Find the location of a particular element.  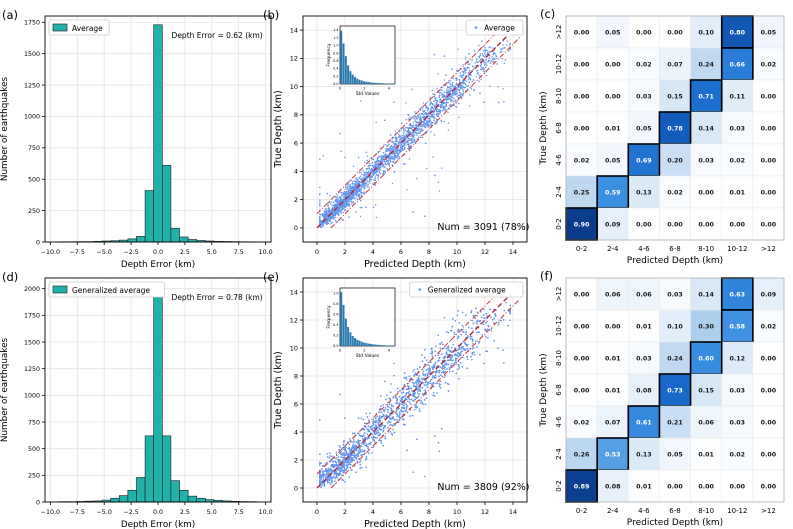

y-tick-label: 1500 is located at coordinates (32, 342).